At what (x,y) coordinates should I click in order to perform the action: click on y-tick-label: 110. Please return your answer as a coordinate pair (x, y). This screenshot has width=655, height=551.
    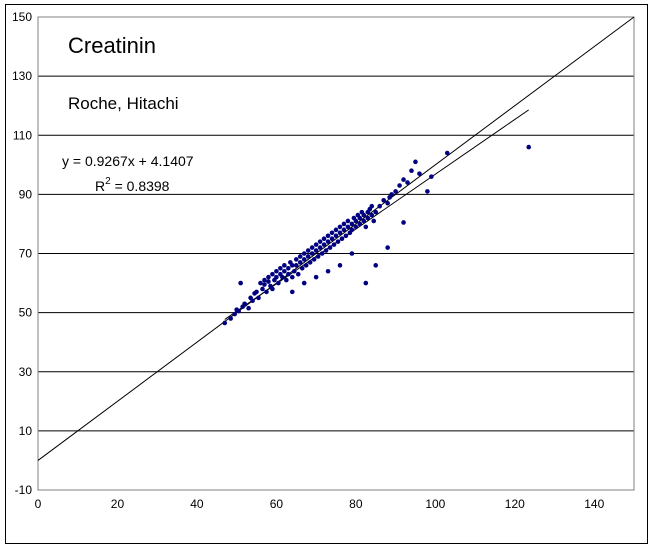
    Looking at the image, I should click on (22, 135).